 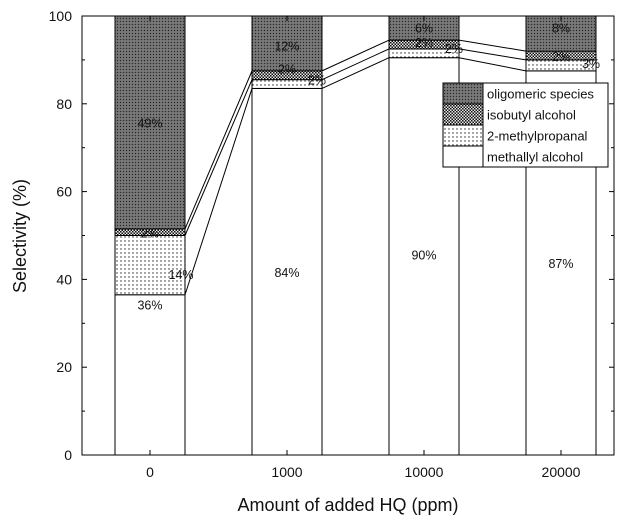 What do you see at coordinates (180, 275) in the screenshot?
I see `data-label-2-methylpropanal-0: 14%` at bounding box center [180, 275].